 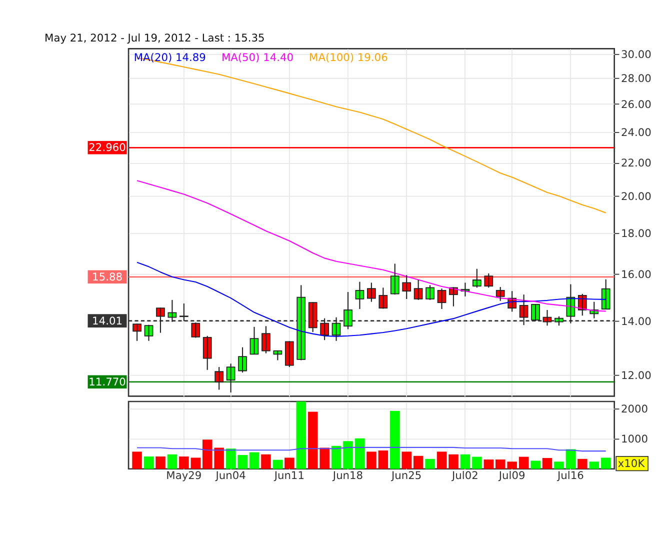 What do you see at coordinates (288, 475) in the screenshot?
I see `x-tick-label: Jun11` at bounding box center [288, 475].